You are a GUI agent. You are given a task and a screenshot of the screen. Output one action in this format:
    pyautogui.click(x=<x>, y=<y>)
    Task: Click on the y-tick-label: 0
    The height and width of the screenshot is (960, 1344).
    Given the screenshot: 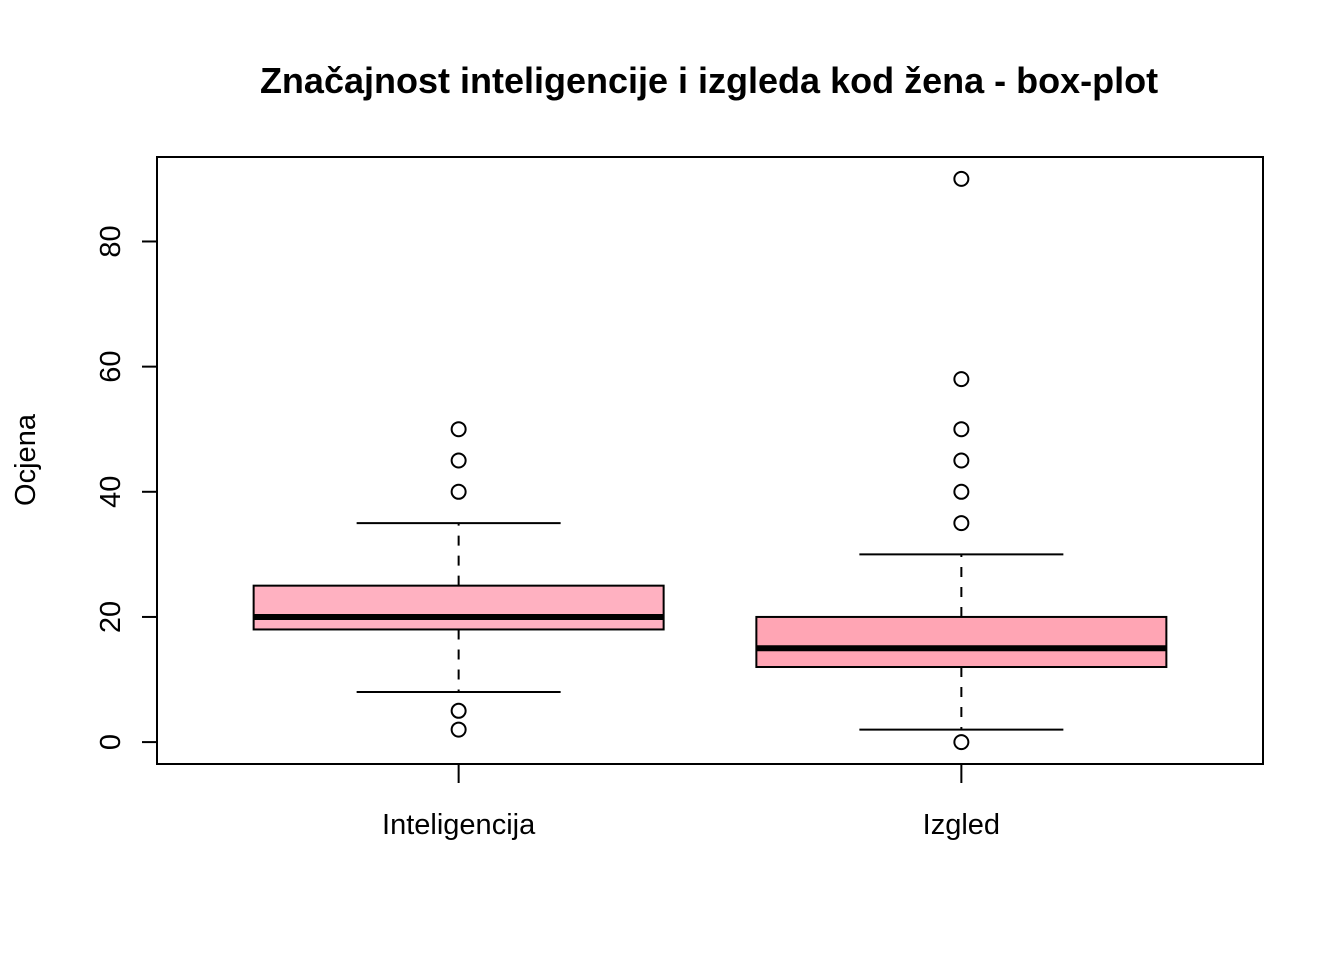 What is the action you would take?
    pyautogui.click(x=111, y=742)
    